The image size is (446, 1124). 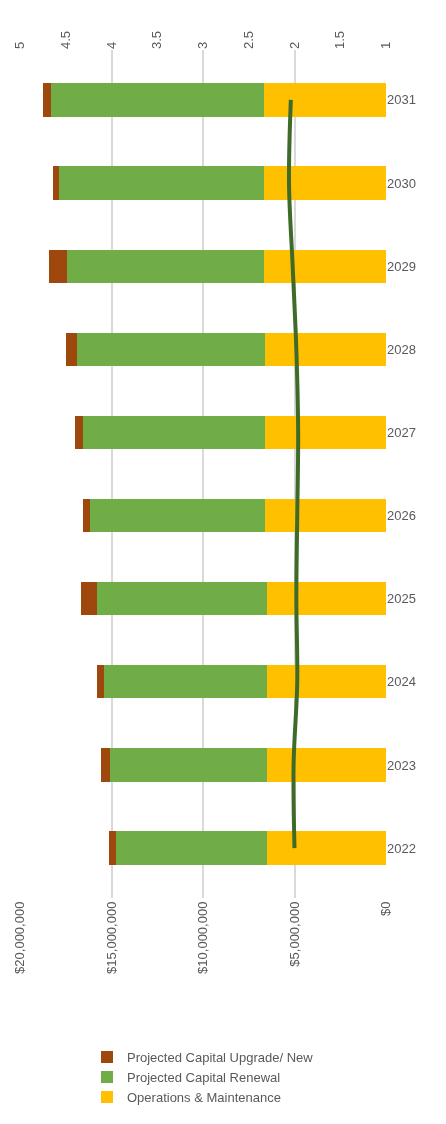 What do you see at coordinates (204, 1097) in the screenshot?
I see `legend-label: Operations & Maintenance` at bounding box center [204, 1097].